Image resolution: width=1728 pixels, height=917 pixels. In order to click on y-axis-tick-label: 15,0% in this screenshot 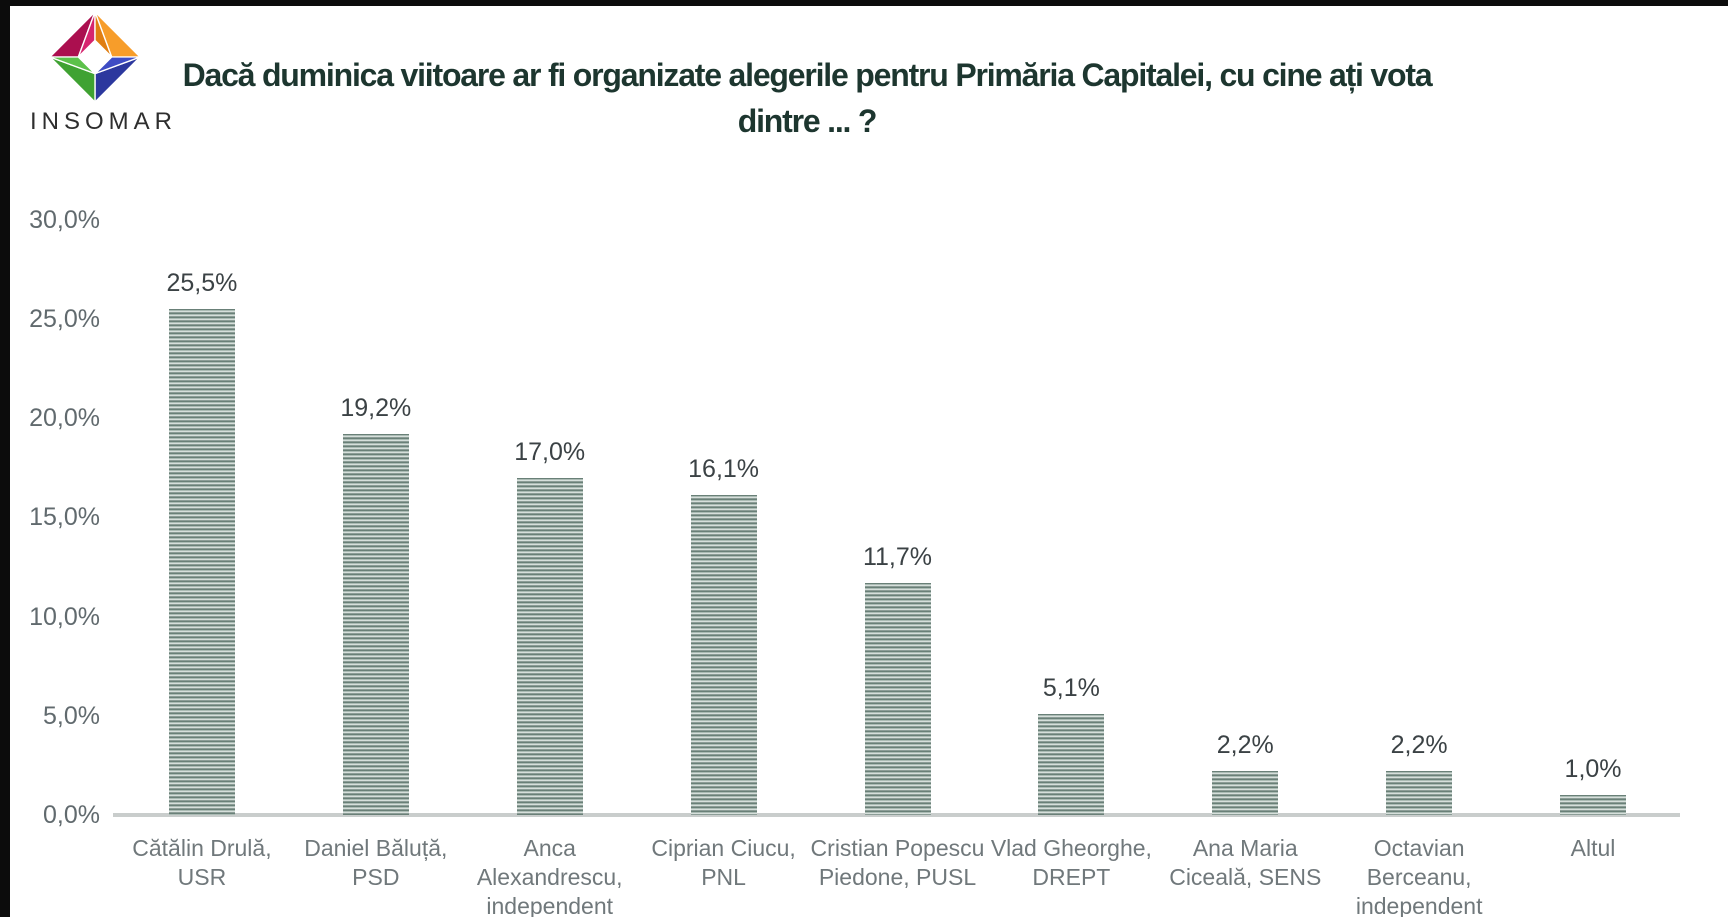, I will do `click(64, 517)`.